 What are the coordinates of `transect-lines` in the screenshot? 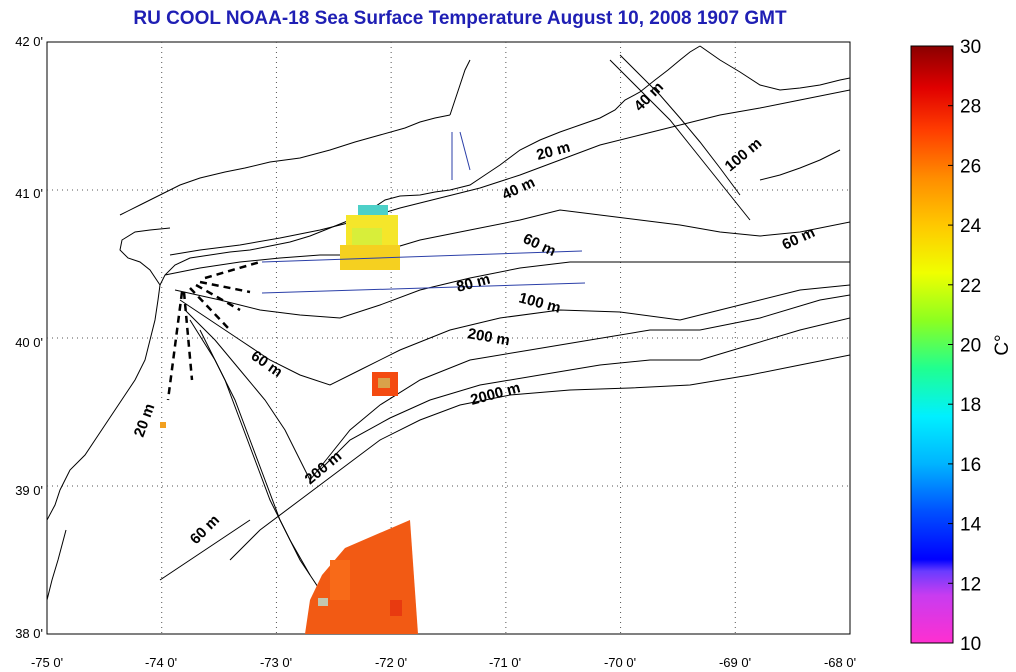 It's located at (423, 212).